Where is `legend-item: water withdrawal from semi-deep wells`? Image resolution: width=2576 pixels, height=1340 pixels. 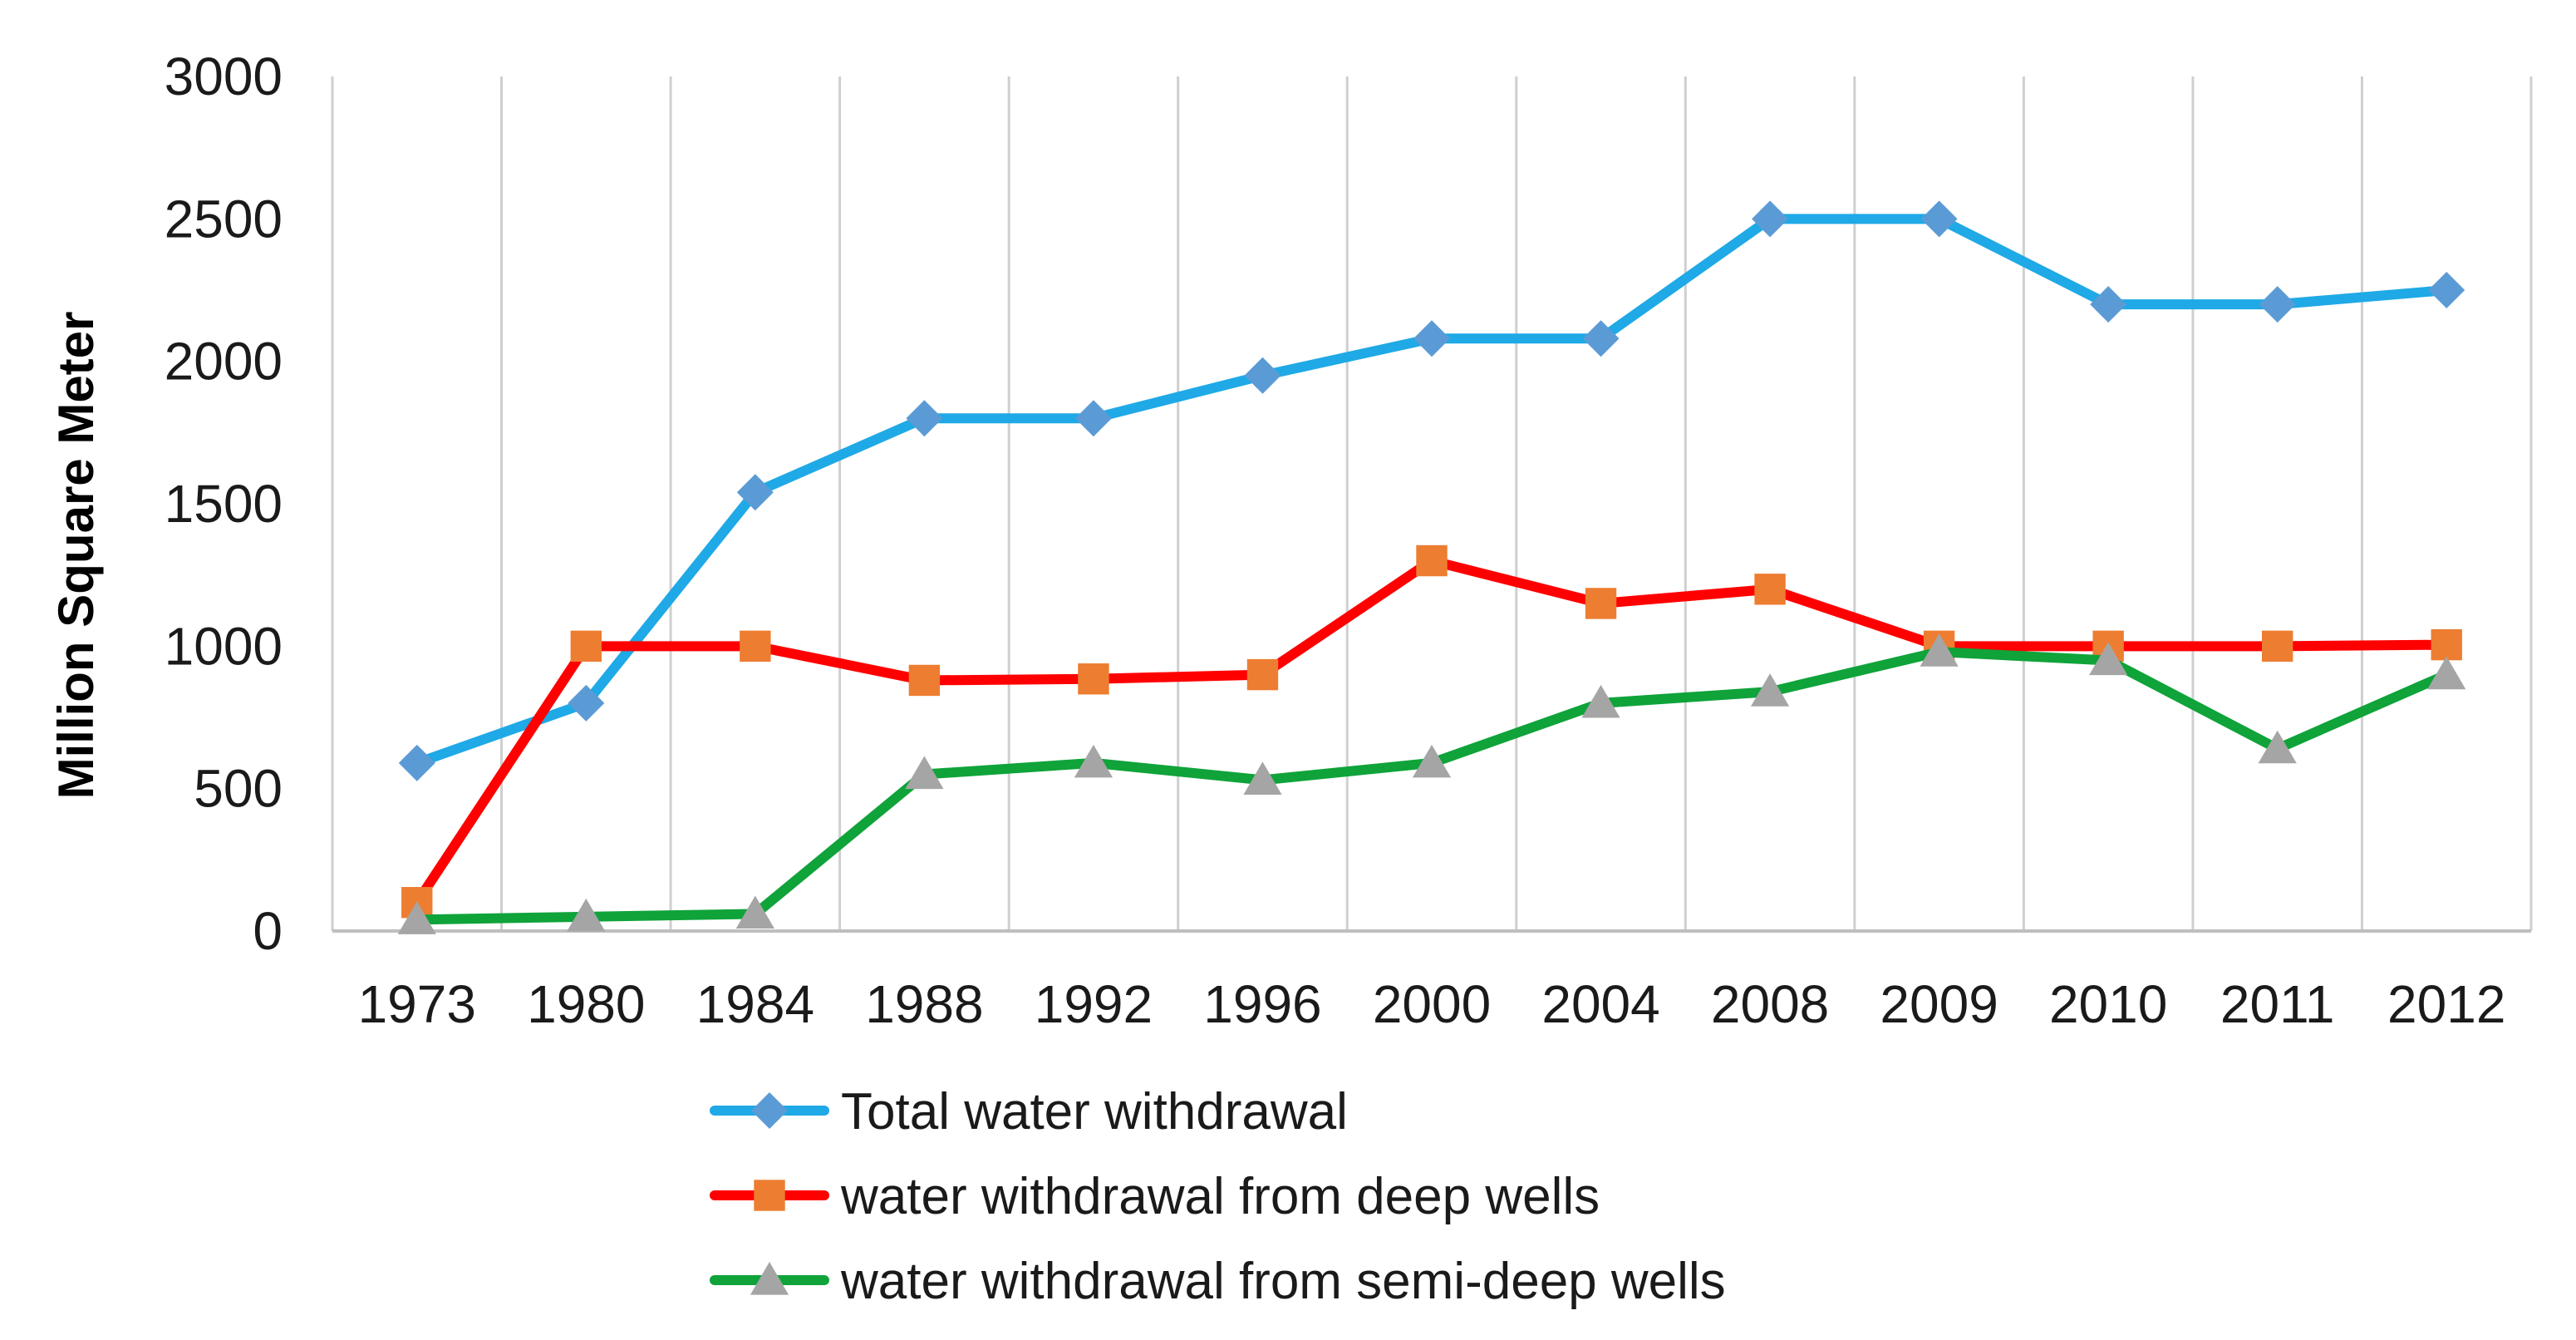 legend-item: water withdrawal from semi-deep wells is located at coordinates (1218, 1282).